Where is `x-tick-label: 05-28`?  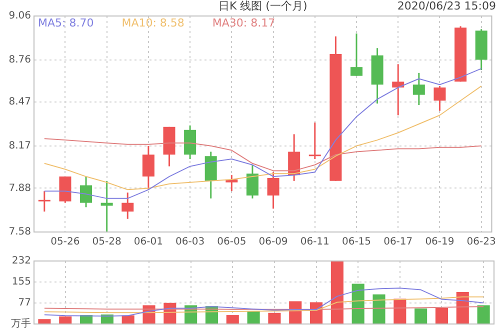 x-tick-label: 05-28 is located at coordinates (107, 242).